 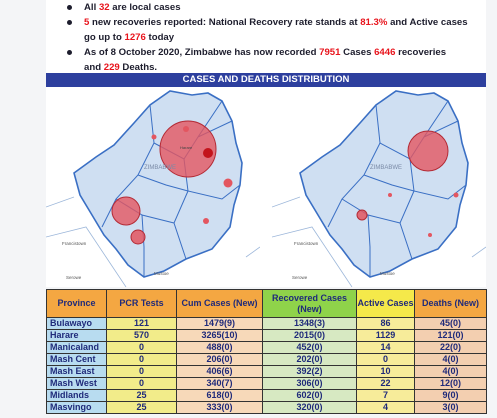 I want to click on harare-circle, so click(x=428, y=151).